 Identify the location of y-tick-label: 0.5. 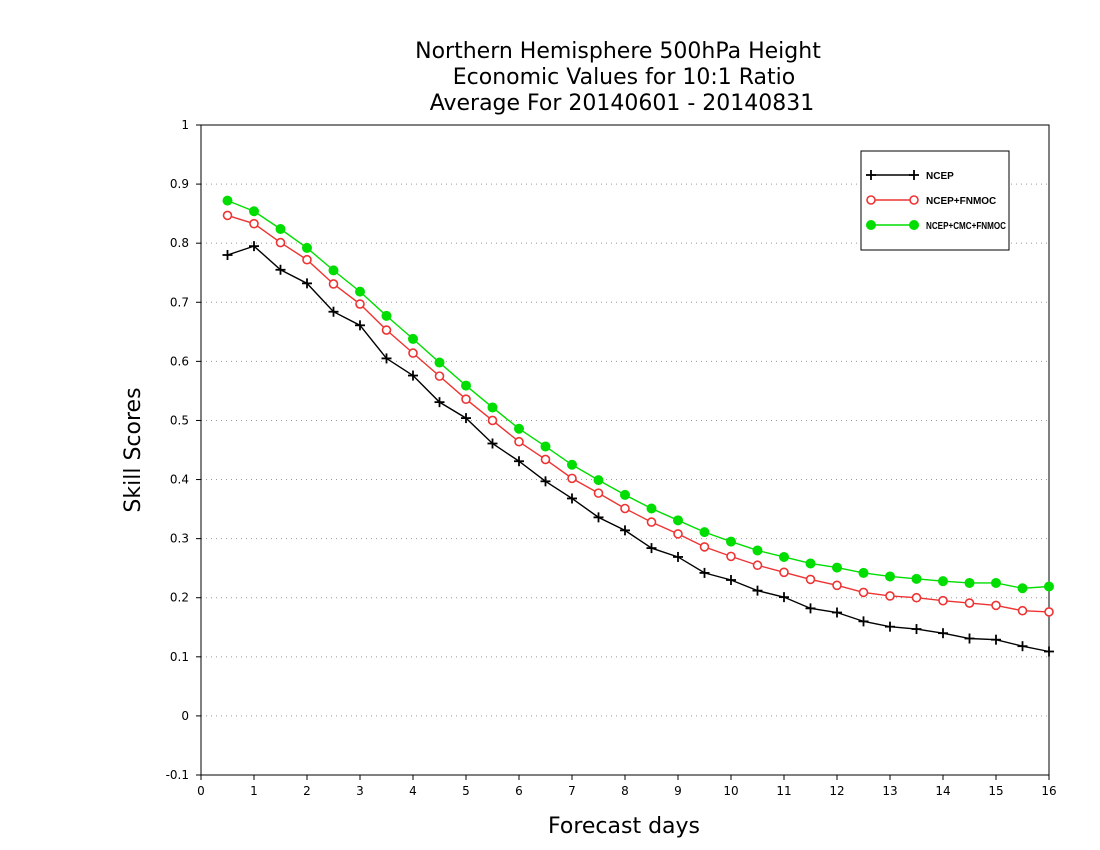
(179, 420).